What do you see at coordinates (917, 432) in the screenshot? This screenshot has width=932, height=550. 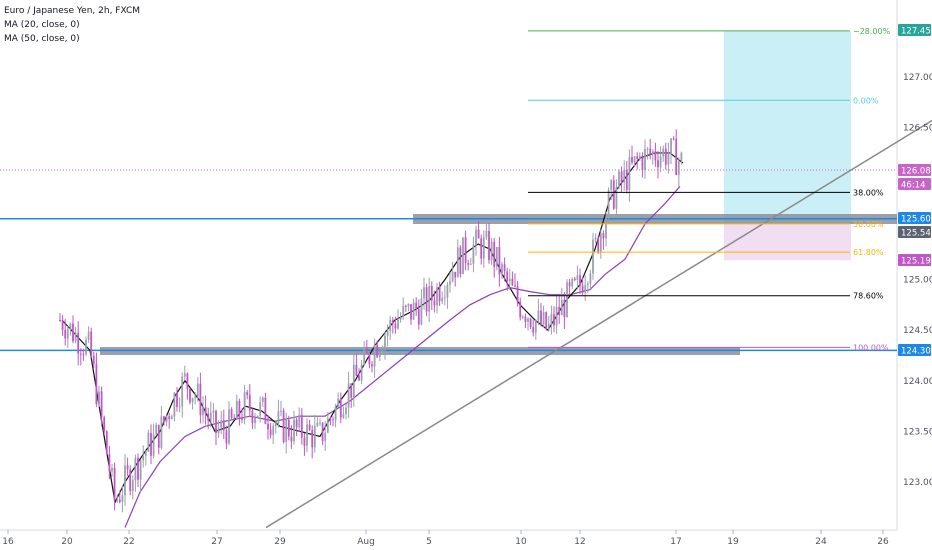 I see `price-tick-label: 123.500` at bounding box center [917, 432].